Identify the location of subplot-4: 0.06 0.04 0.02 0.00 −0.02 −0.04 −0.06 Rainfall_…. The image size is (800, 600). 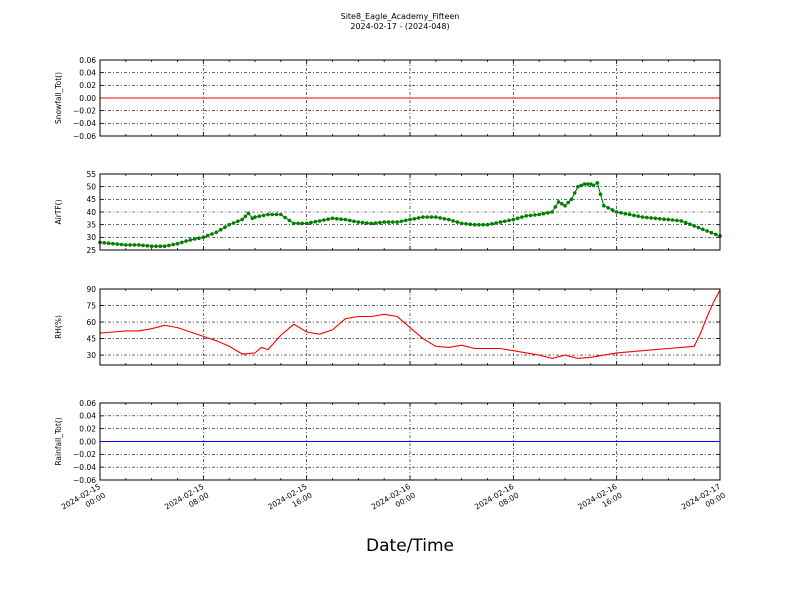
(387, 442).